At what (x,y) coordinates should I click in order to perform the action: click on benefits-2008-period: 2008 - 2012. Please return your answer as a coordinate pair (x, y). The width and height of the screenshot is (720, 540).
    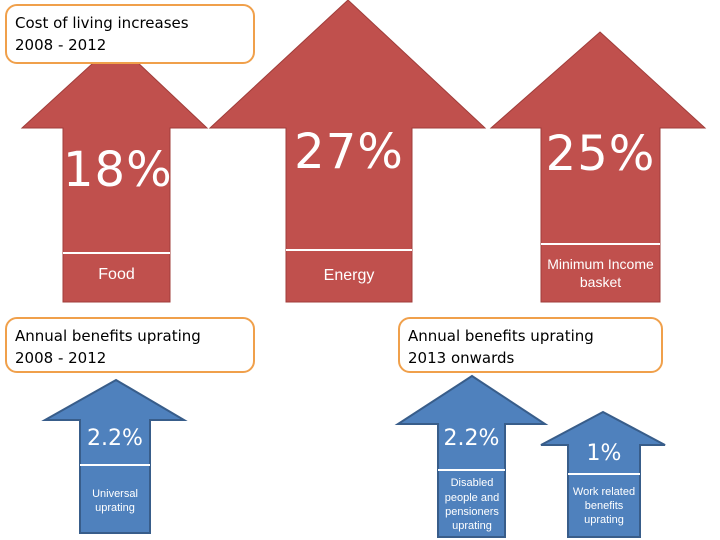
    Looking at the image, I should click on (61, 358).